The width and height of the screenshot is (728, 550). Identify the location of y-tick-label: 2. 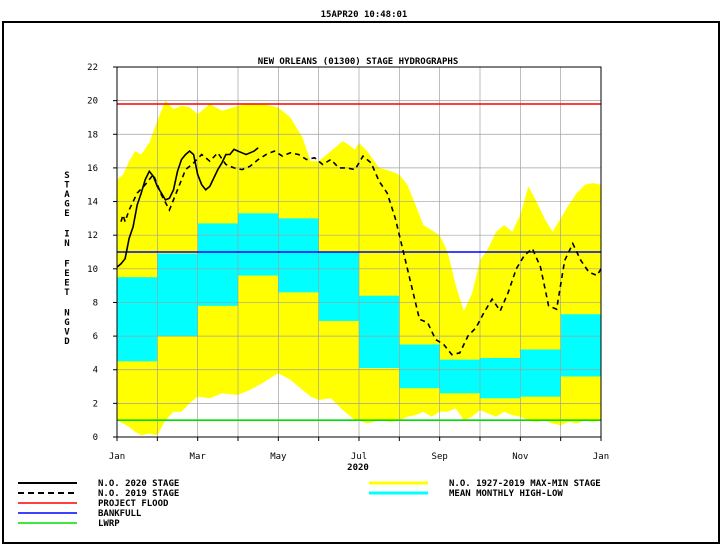
(95, 404).